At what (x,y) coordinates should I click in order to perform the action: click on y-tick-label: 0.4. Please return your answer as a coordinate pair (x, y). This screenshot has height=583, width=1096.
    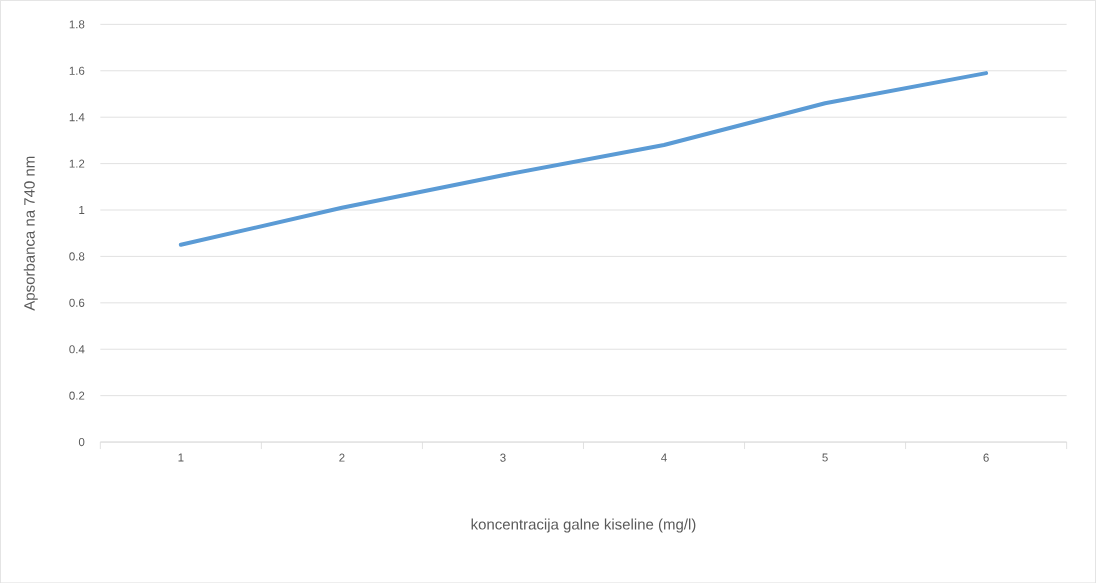
    Looking at the image, I should click on (77, 349).